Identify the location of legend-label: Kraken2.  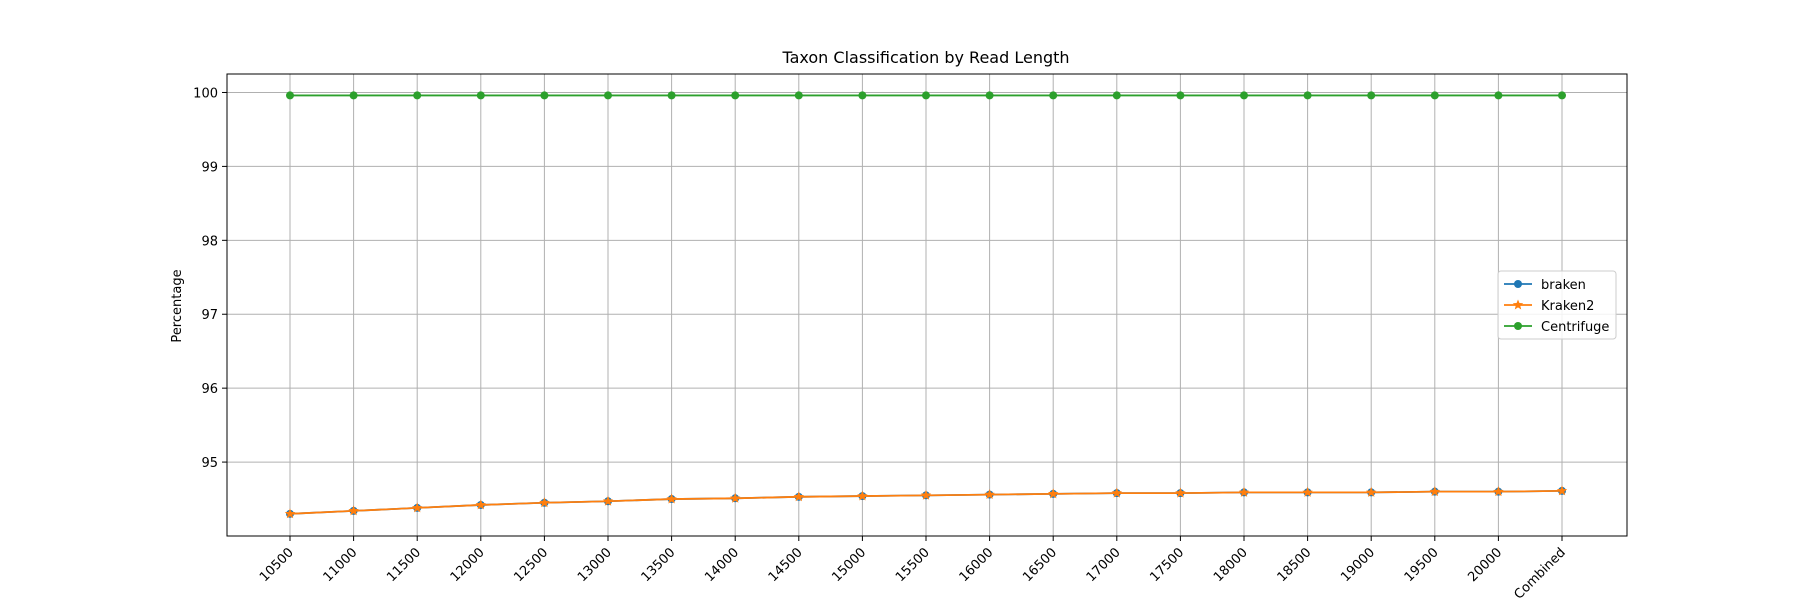
(1567, 306).